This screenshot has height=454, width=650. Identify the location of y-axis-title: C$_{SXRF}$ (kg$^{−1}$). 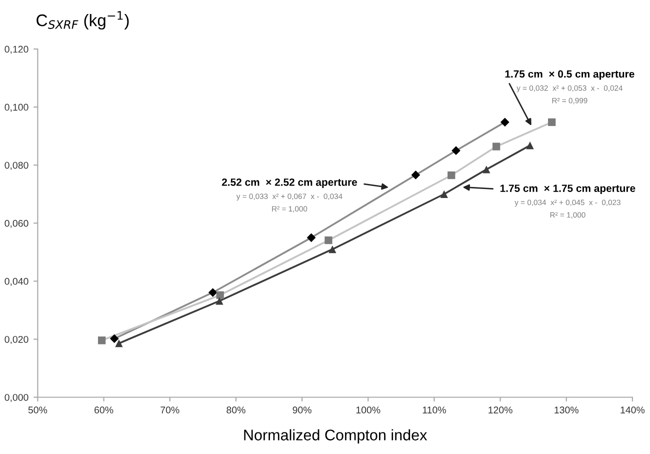
(82, 20).